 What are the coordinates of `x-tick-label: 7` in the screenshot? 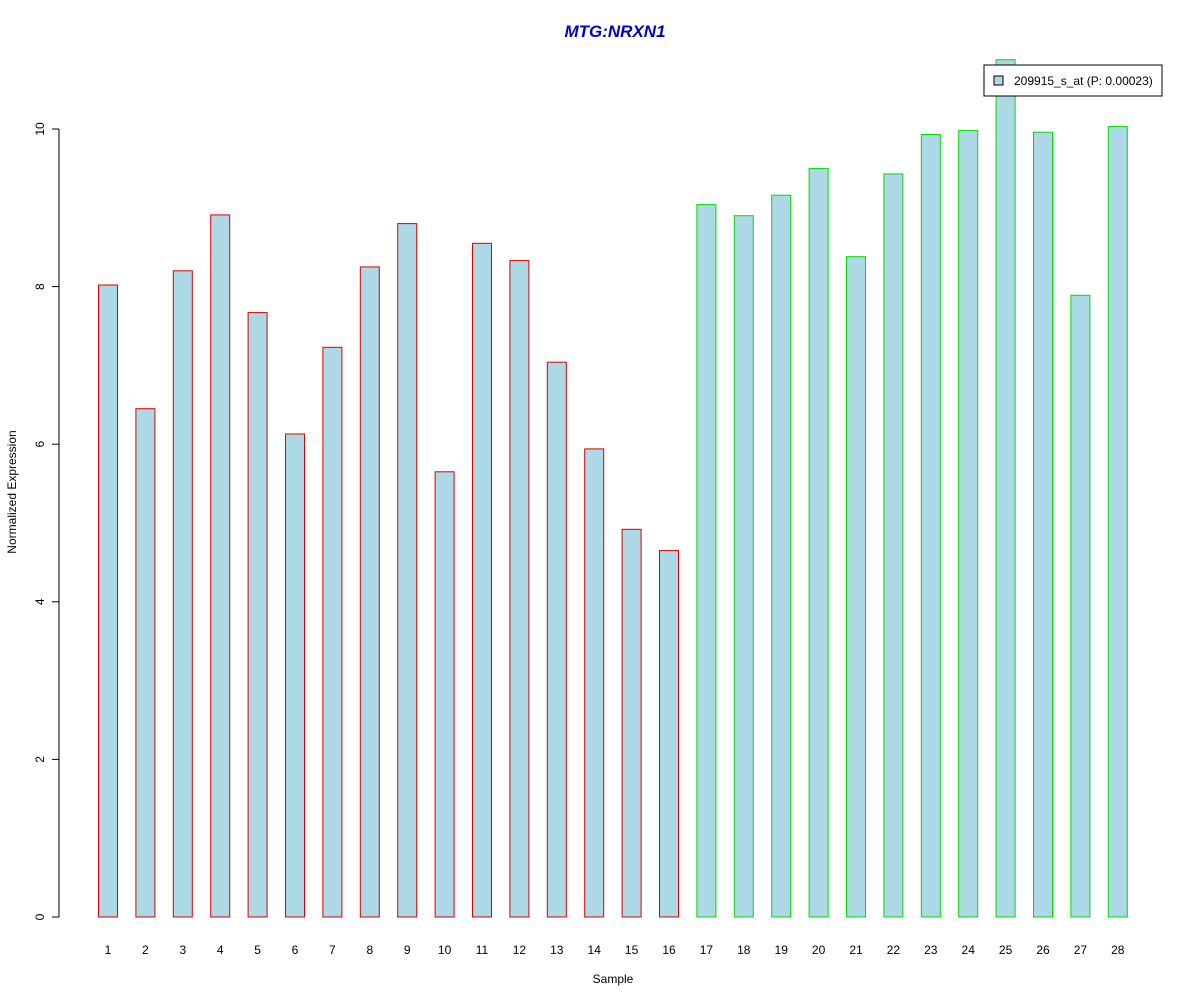 It's located at (332, 950).